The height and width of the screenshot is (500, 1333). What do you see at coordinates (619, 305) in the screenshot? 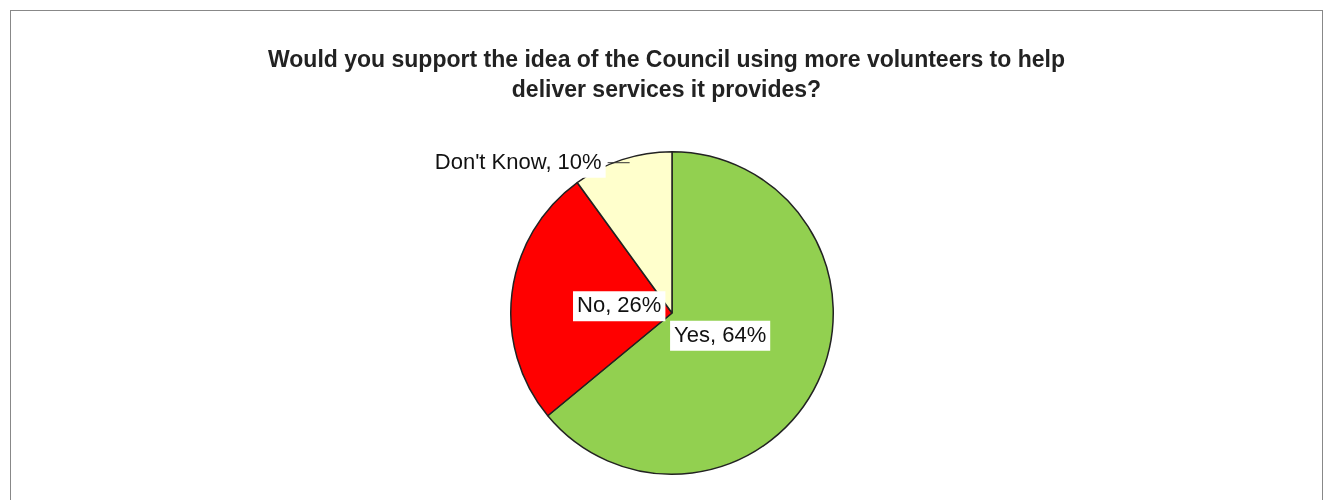
I see `slice-label: No, 26%` at bounding box center [619, 305].